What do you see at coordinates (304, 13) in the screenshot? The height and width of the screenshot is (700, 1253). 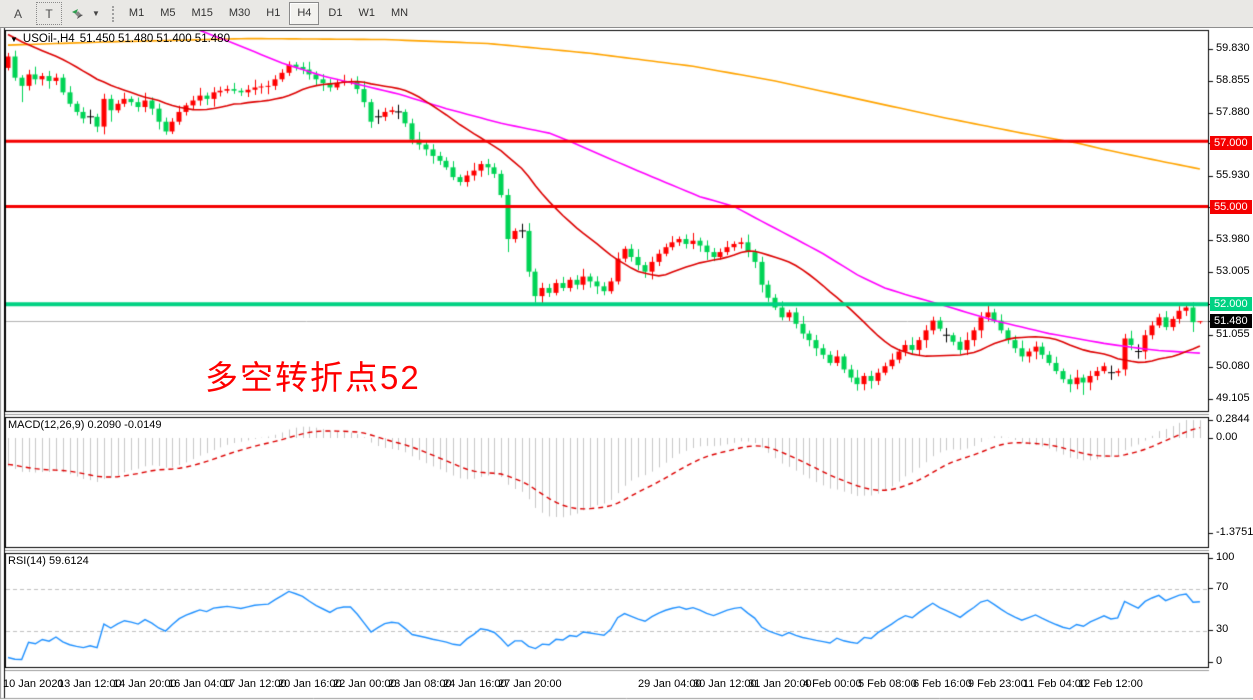 I see `timeframe-tab-H4: H4` at bounding box center [304, 13].